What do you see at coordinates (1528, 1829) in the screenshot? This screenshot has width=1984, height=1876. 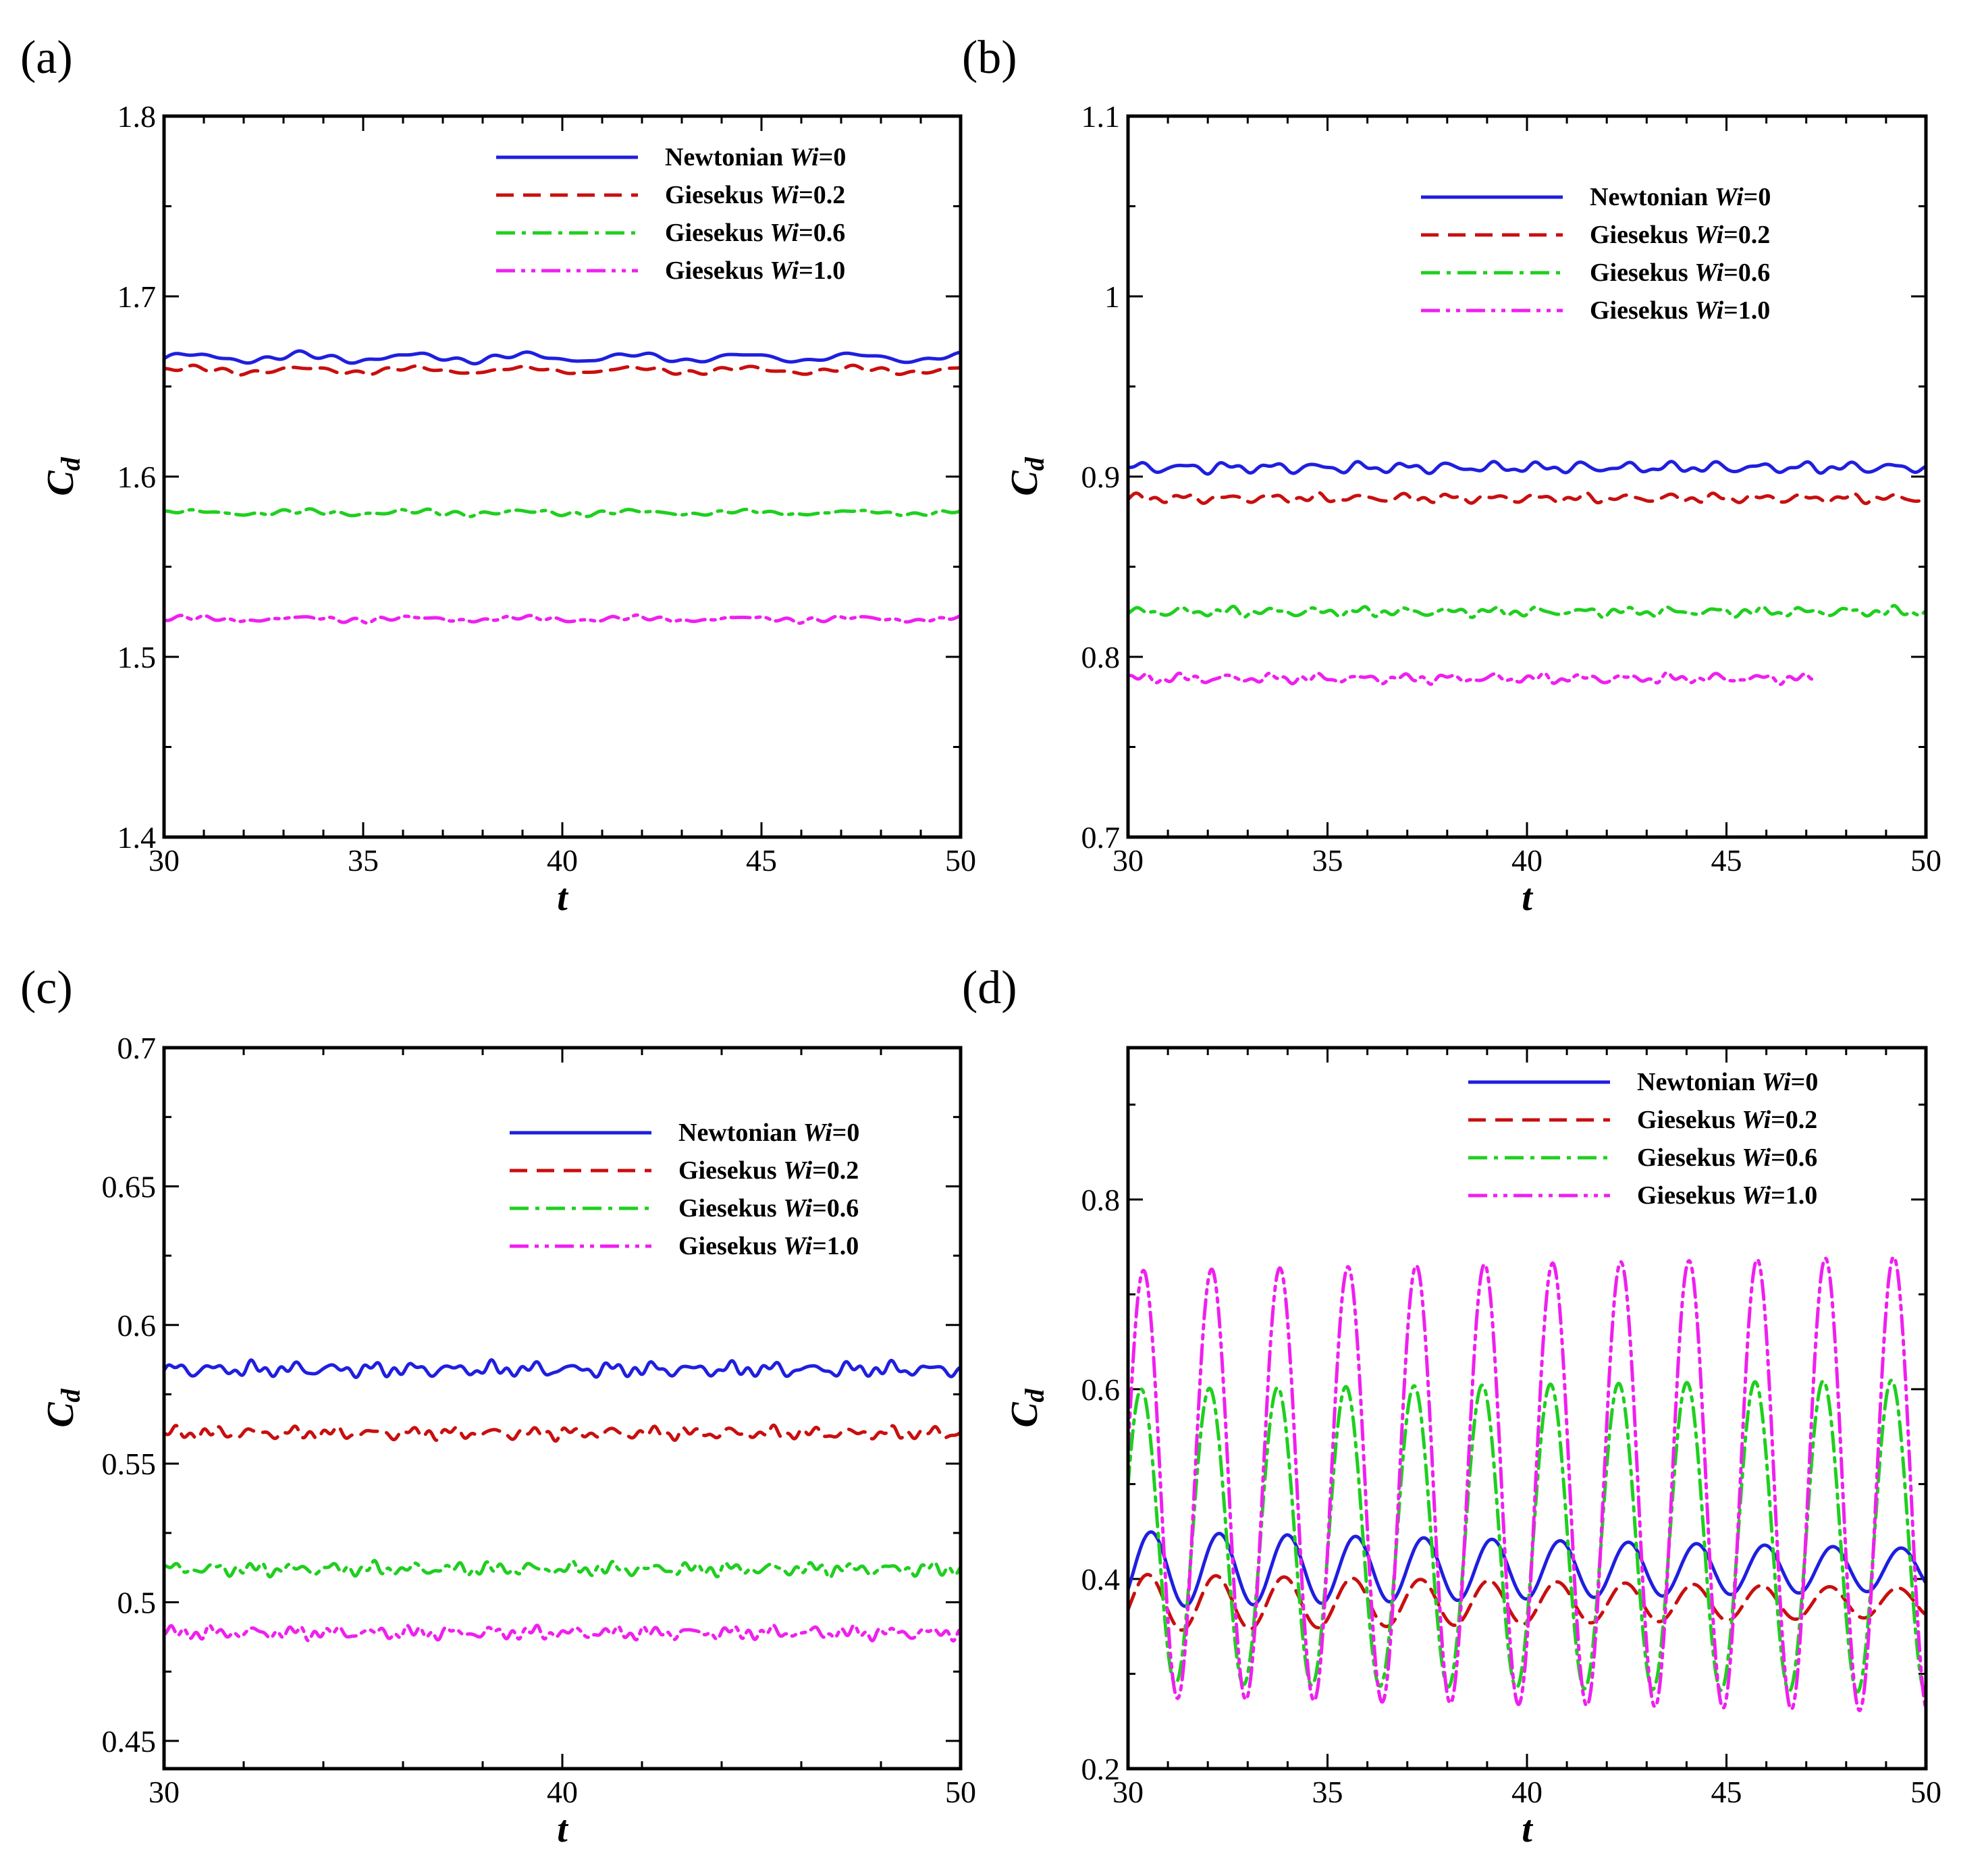 I see `x-axis-title-d: t` at bounding box center [1528, 1829].